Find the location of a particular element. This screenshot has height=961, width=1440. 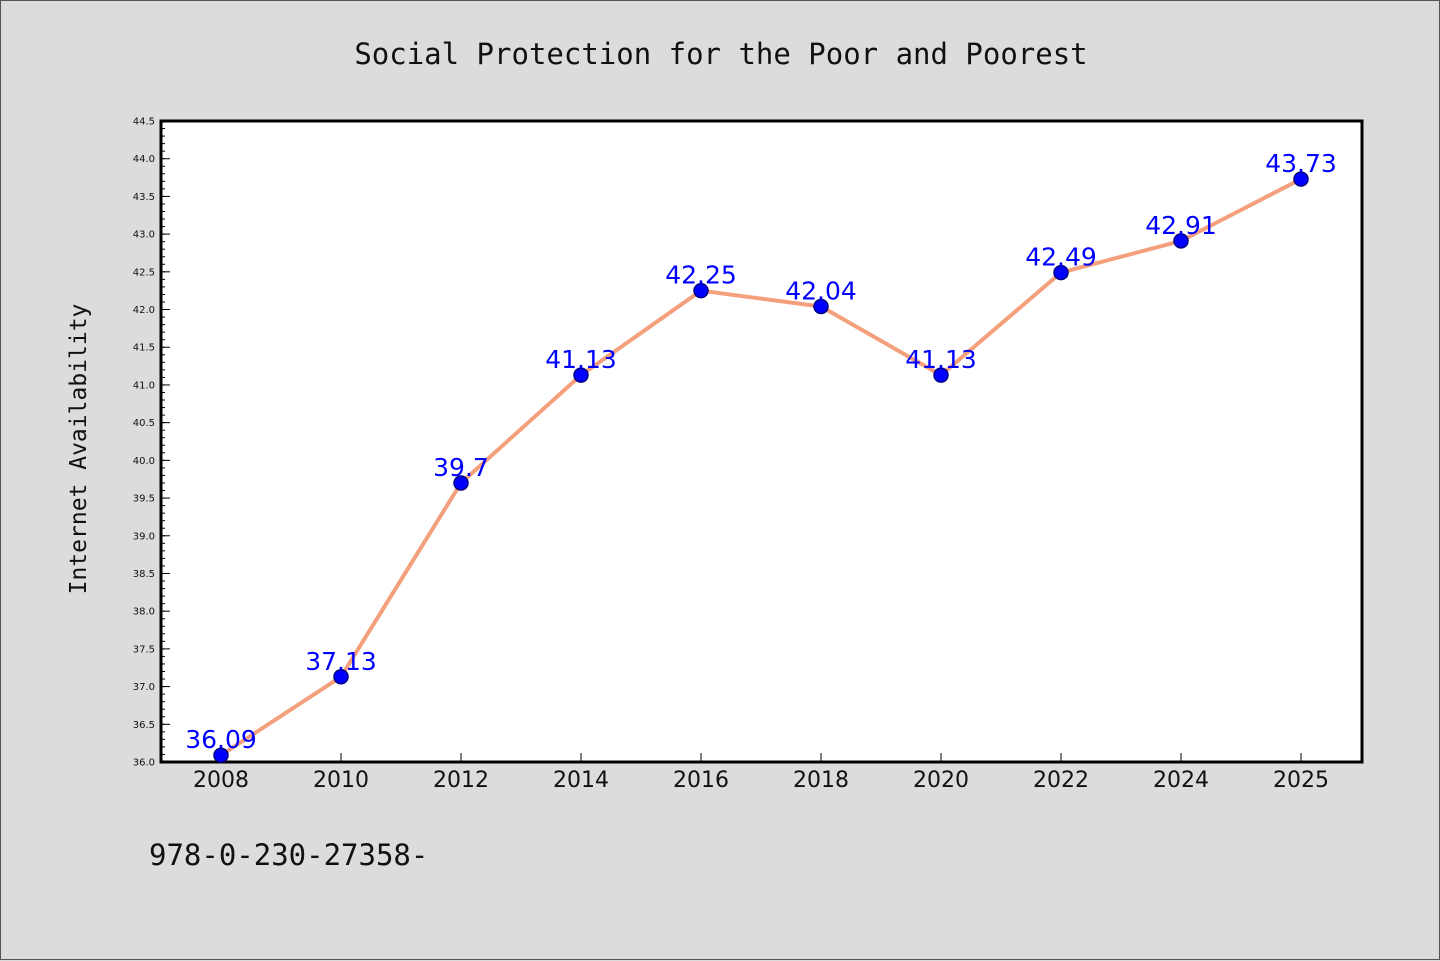

data-label: 36.09 is located at coordinates (221, 739).